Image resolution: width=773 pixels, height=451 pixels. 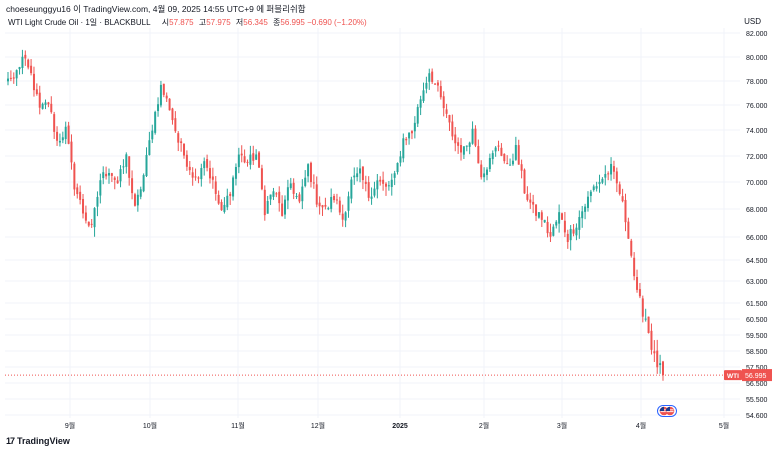 I want to click on y-tick-label: 74.000, so click(x=757, y=131).